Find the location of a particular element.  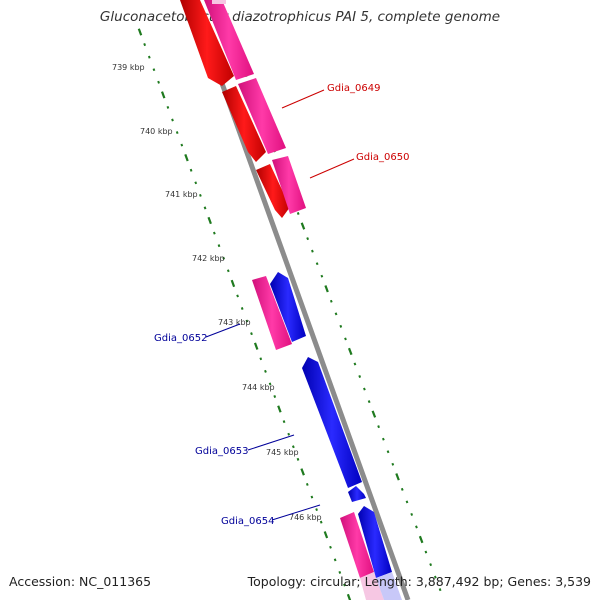

gene-label-gdia-0653: Gdia_0653 is located at coordinates (221, 451).